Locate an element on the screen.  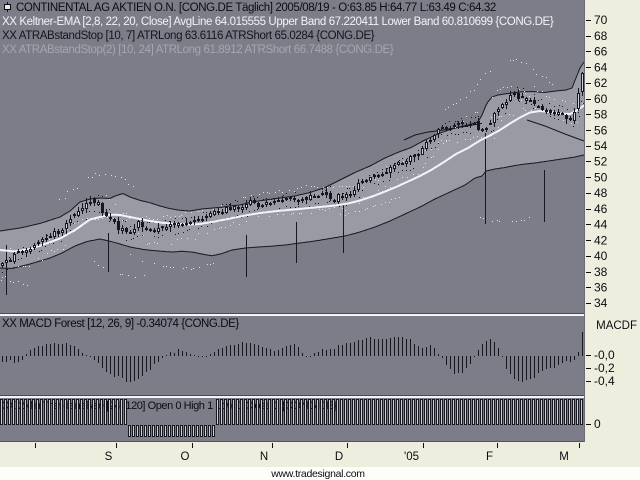
svg-text: 34 is located at coordinates (601, 303).